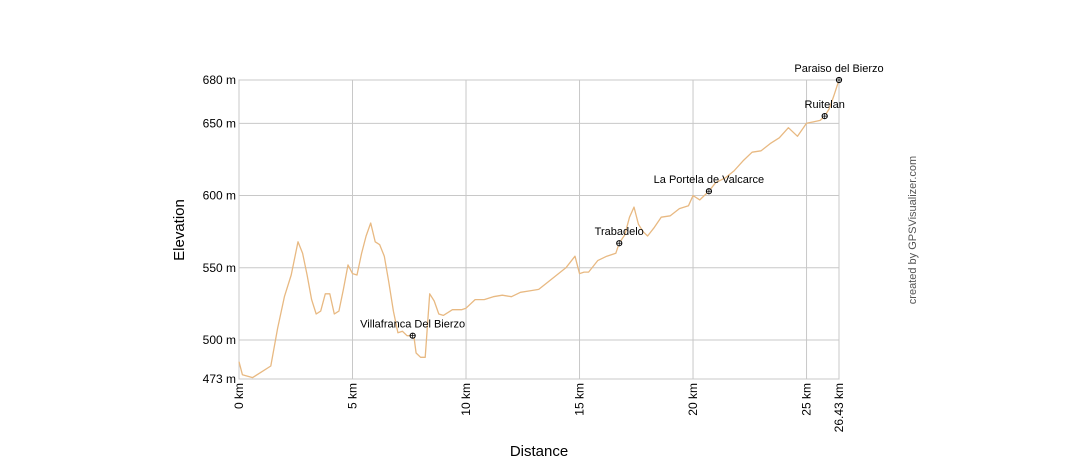  Describe the element at coordinates (412, 325) in the screenshot. I see `waypoint-label: Villafranca Del Bierzo` at that location.